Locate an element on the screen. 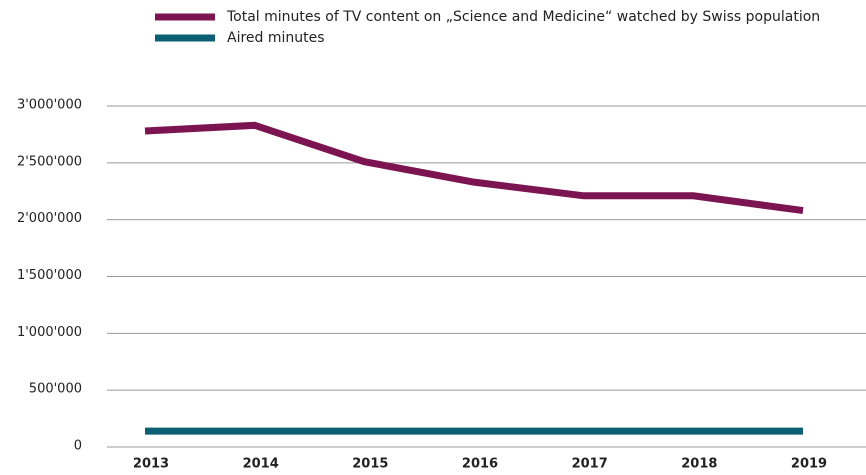 The height and width of the screenshot is (475, 866). x-tick-label: 2019 is located at coordinates (809, 464).